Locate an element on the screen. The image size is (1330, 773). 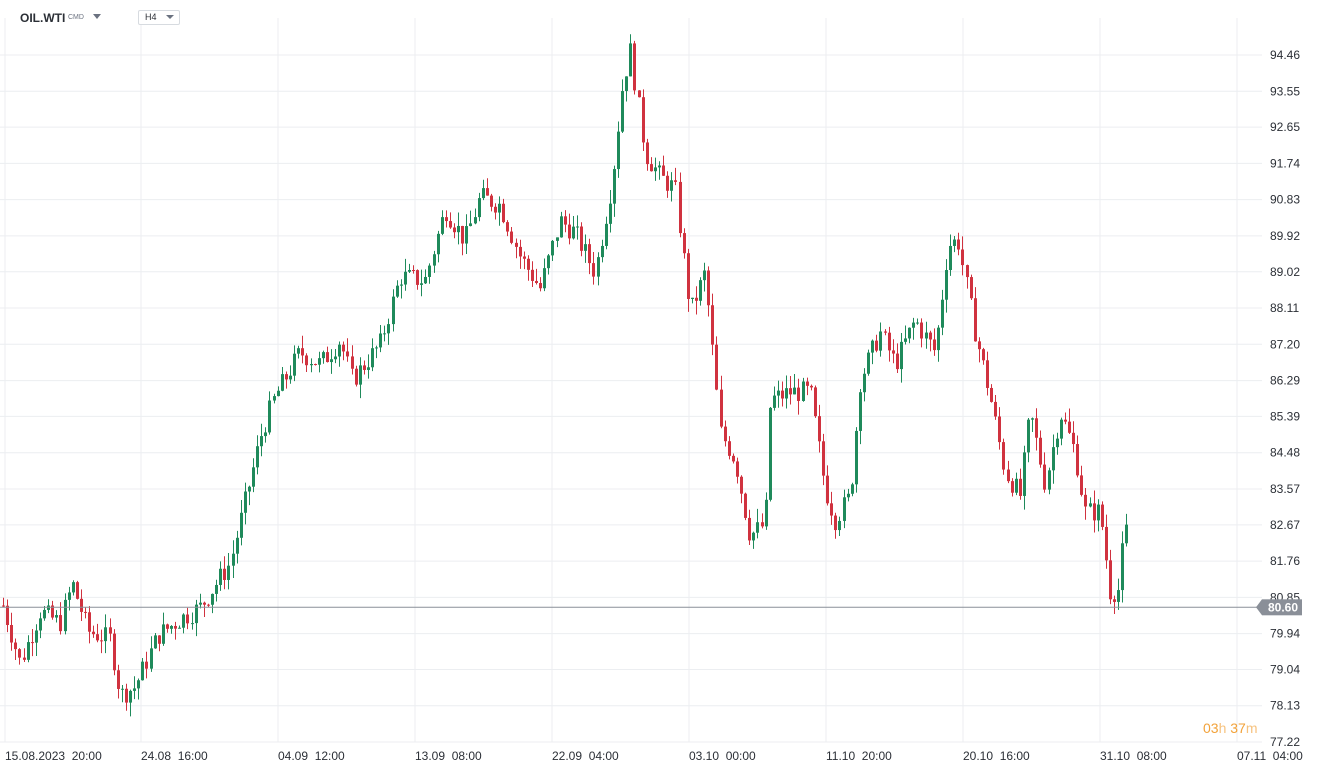
price-tick-label: 81.76 is located at coordinates (1285, 561).